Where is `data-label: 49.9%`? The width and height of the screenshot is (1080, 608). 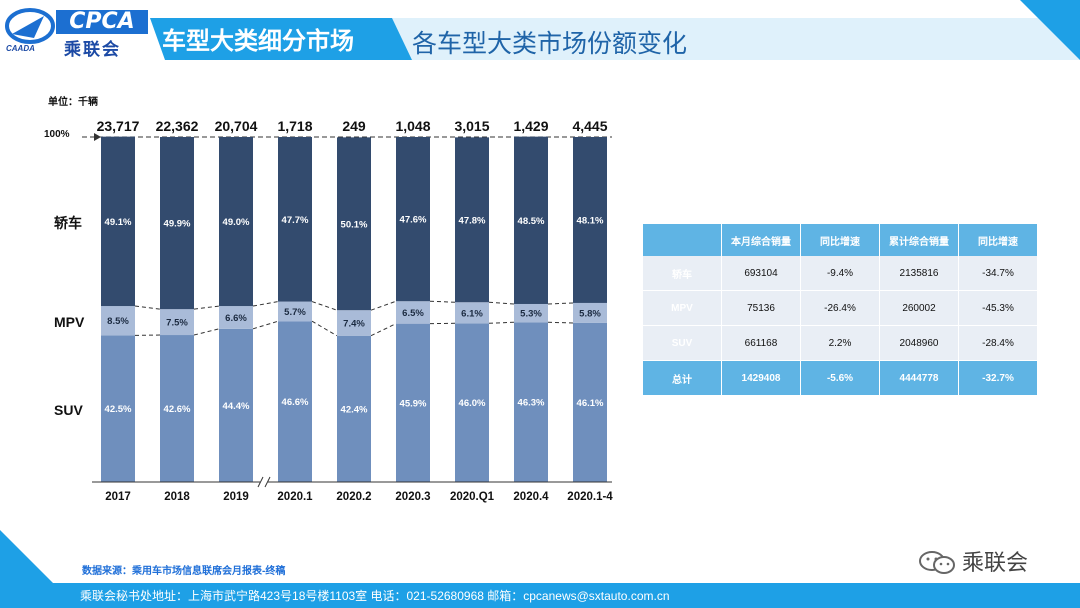 data-label: 49.9% is located at coordinates (177, 224).